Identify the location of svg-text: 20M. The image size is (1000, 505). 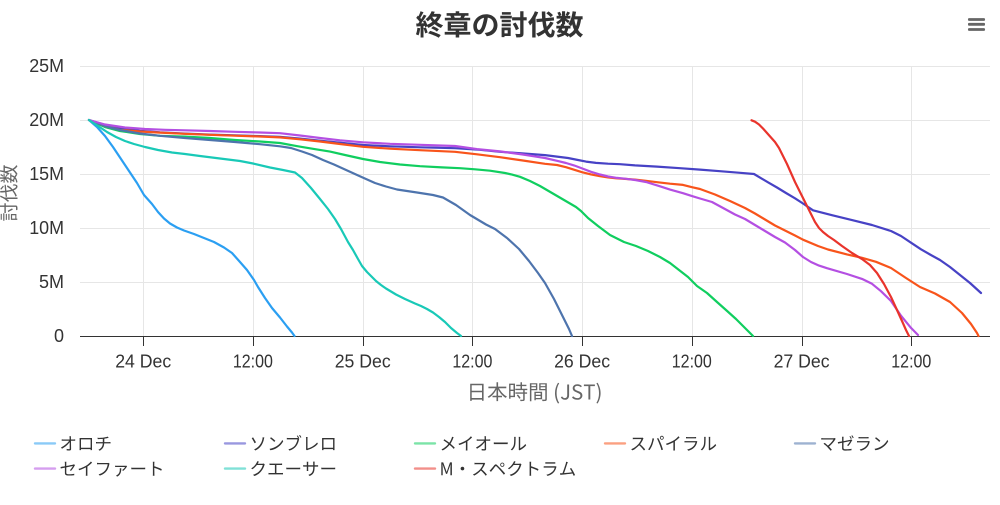
(46, 120).